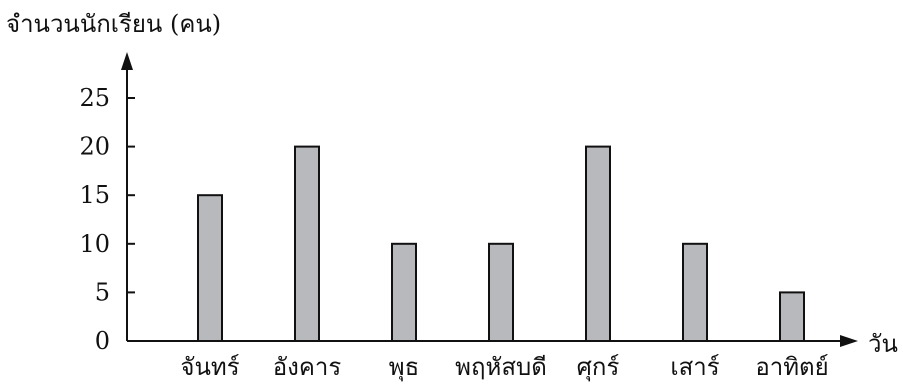 The image size is (913, 385). I want to click on x-category-labels: จันทร์ อังคาร พุธ พฤหัสบดี ศุกร์ เสาร์ อาทิตย์, so click(504, 367).